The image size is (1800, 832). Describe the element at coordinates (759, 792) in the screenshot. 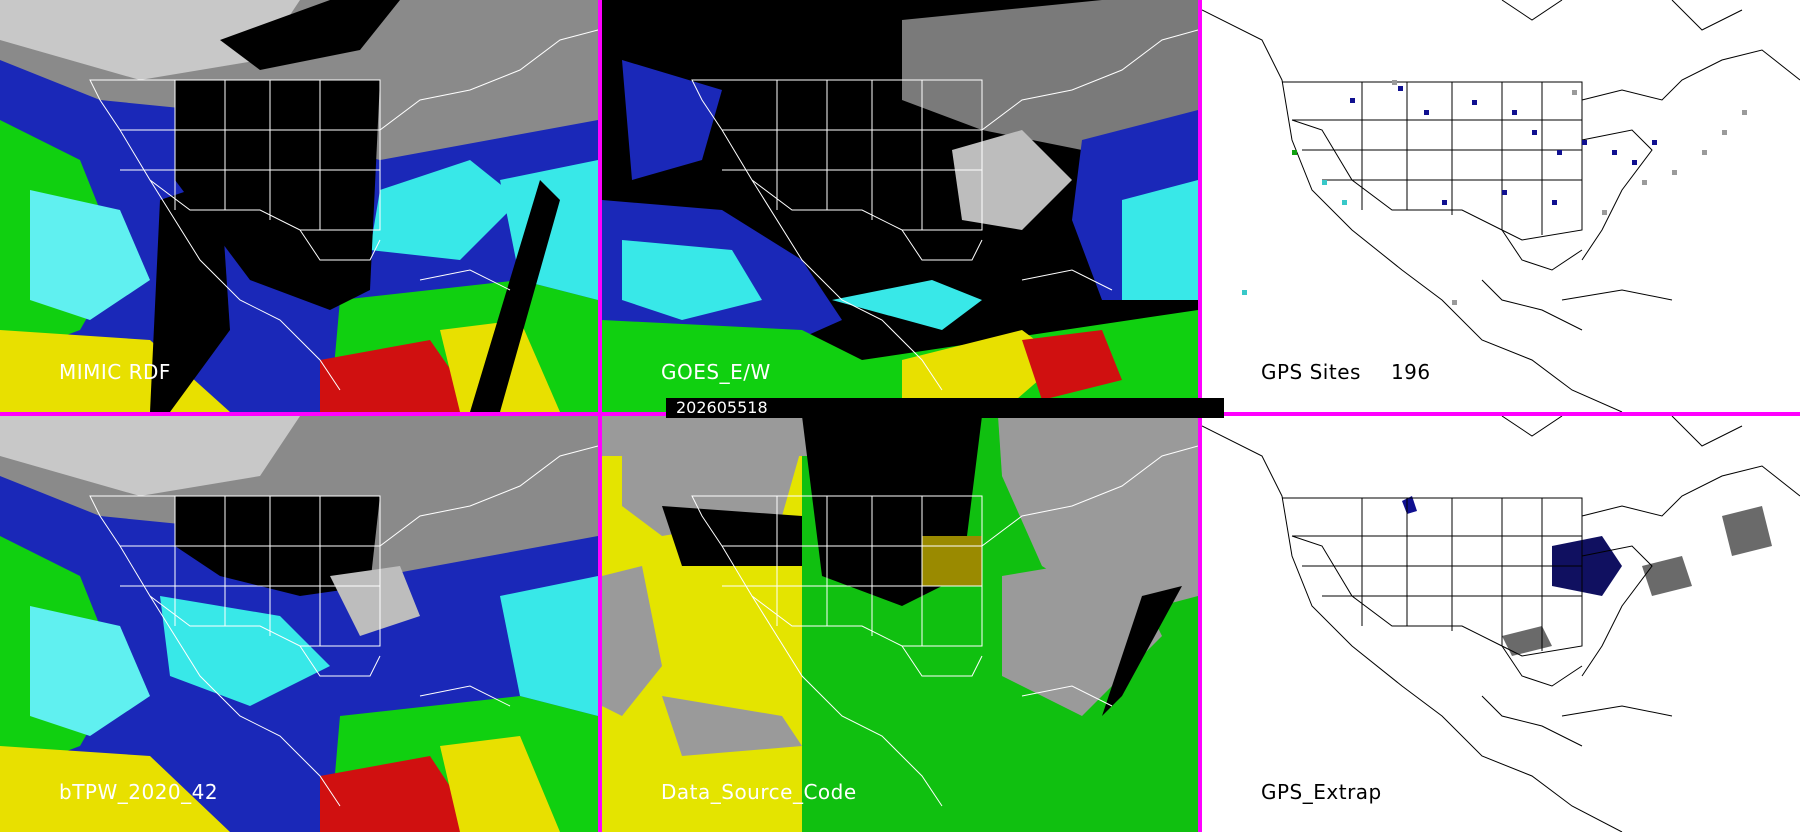

I see `panel-label-data-source-code: Data_Source_Code` at that location.